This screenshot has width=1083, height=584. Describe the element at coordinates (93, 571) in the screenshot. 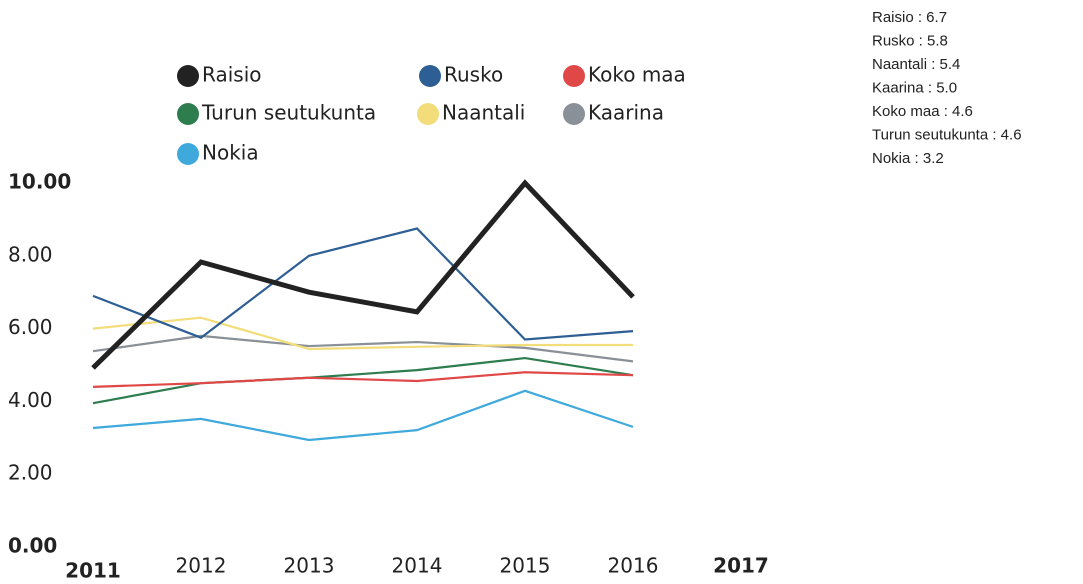

I see `x-tick-label: 2011` at that location.